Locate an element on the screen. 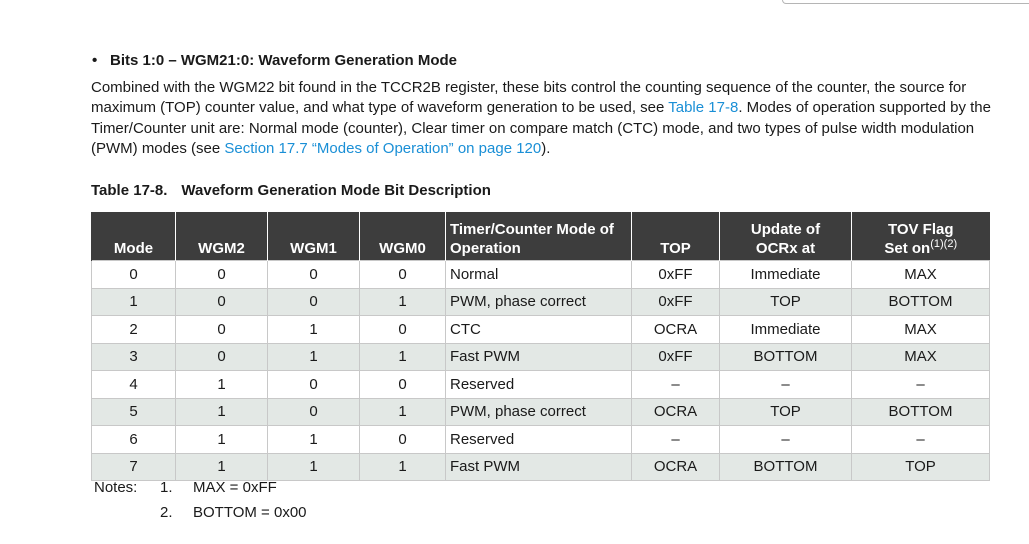 The image size is (1029, 544). table-row: 3 0 1 1 Fast PWM 0xFF BOTTOM MAX is located at coordinates (540, 356).